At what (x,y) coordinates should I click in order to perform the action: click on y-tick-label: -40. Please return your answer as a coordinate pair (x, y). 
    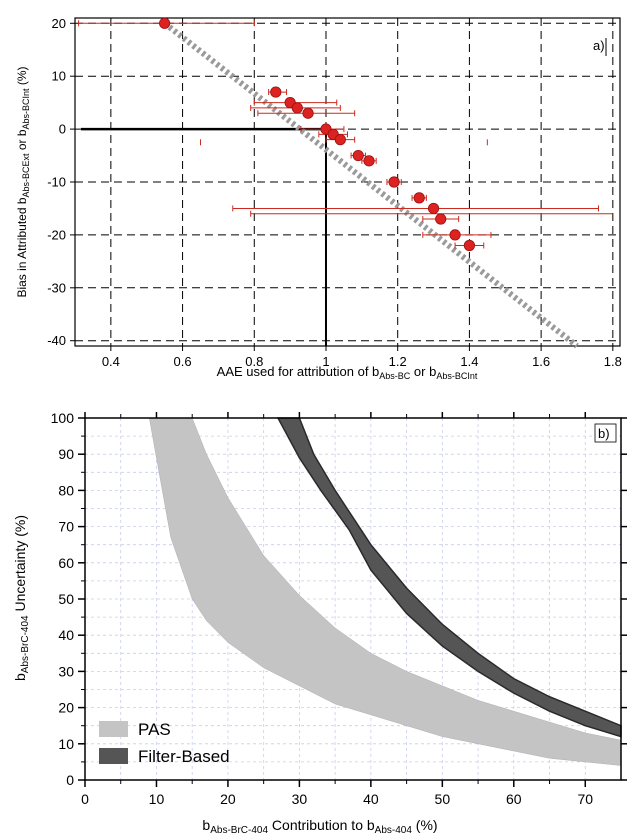
    Looking at the image, I should click on (56, 340).